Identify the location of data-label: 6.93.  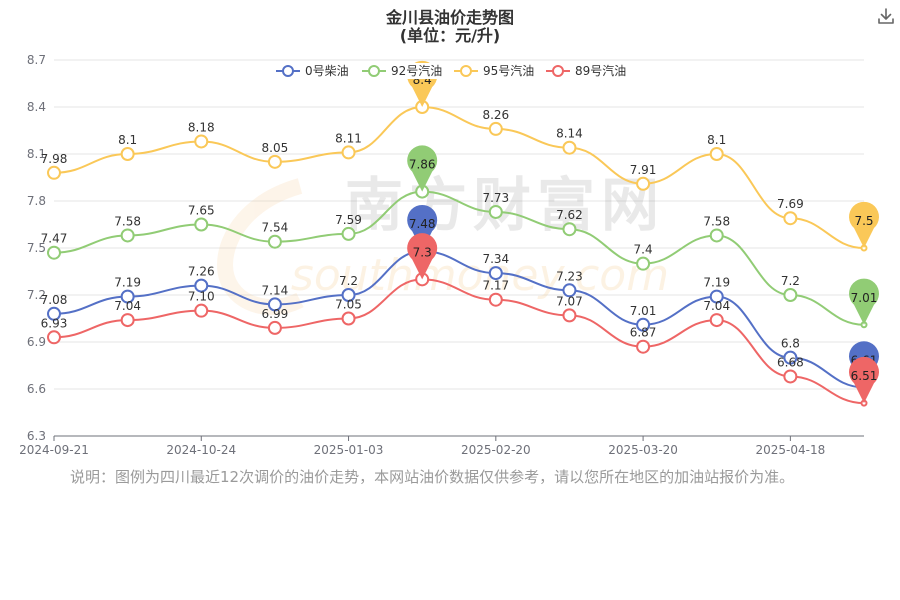
(54, 323).